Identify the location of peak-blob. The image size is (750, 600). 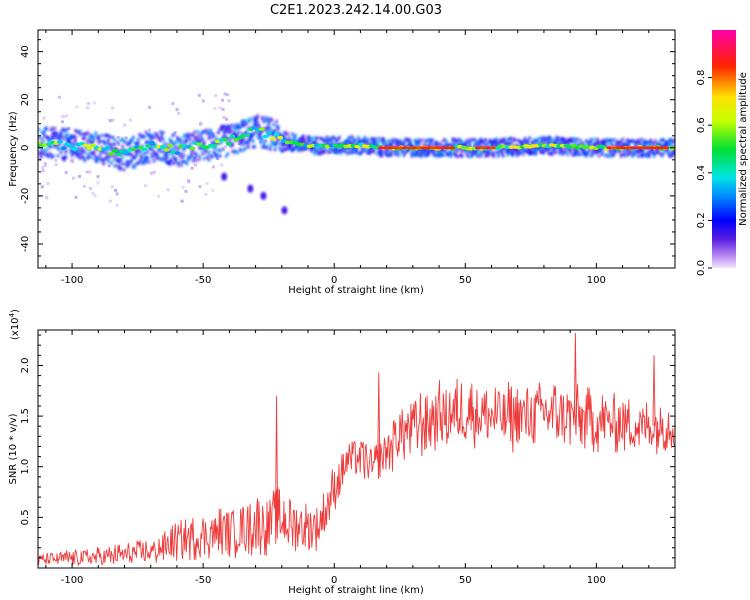
(428, 148).